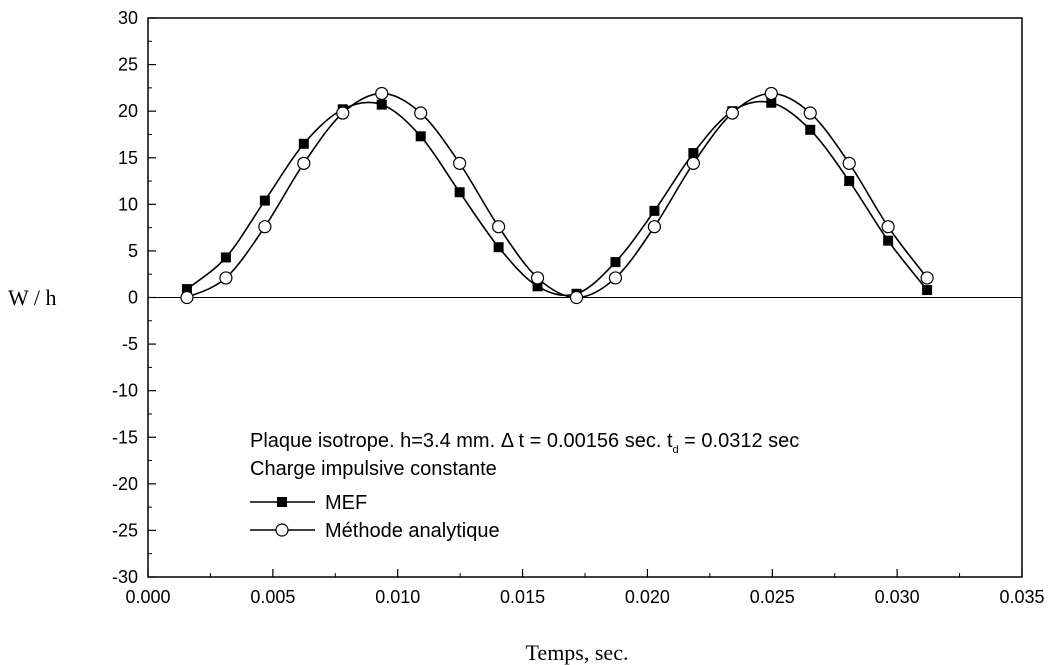 This screenshot has width=1058, height=665. I want to click on y-tick-label-5: -5, so click(130, 344).